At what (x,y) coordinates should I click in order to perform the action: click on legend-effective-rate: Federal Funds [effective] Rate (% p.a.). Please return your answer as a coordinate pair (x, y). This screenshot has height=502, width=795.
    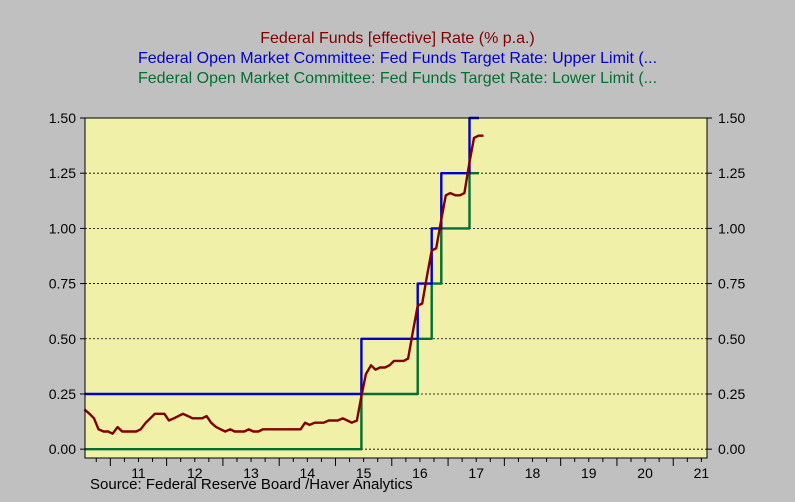
    Looking at the image, I should click on (397, 38).